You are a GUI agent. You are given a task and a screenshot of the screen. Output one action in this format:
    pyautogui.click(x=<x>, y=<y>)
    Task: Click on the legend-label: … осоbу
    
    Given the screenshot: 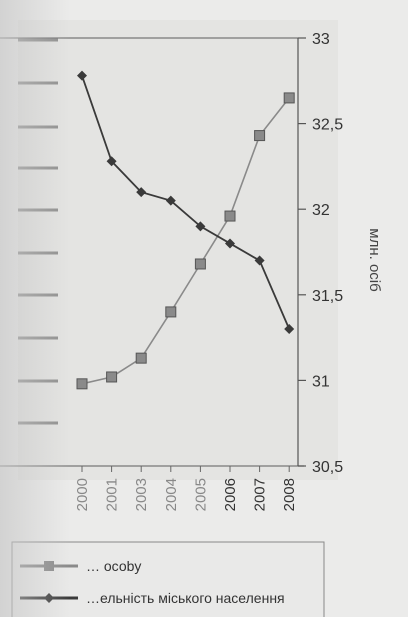 What is the action you would take?
    pyautogui.click(x=113, y=566)
    